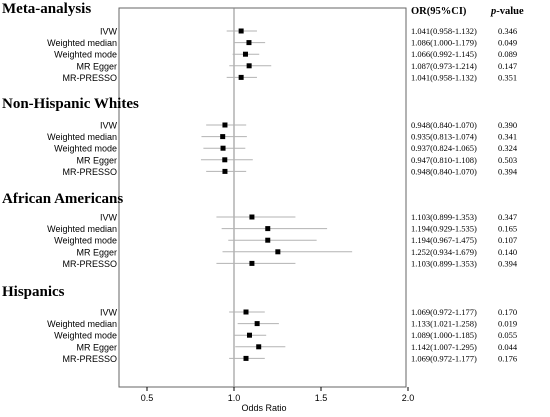  Describe the element at coordinates (507, 312) in the screenshot. I see `p-value: 0.170` at that location.